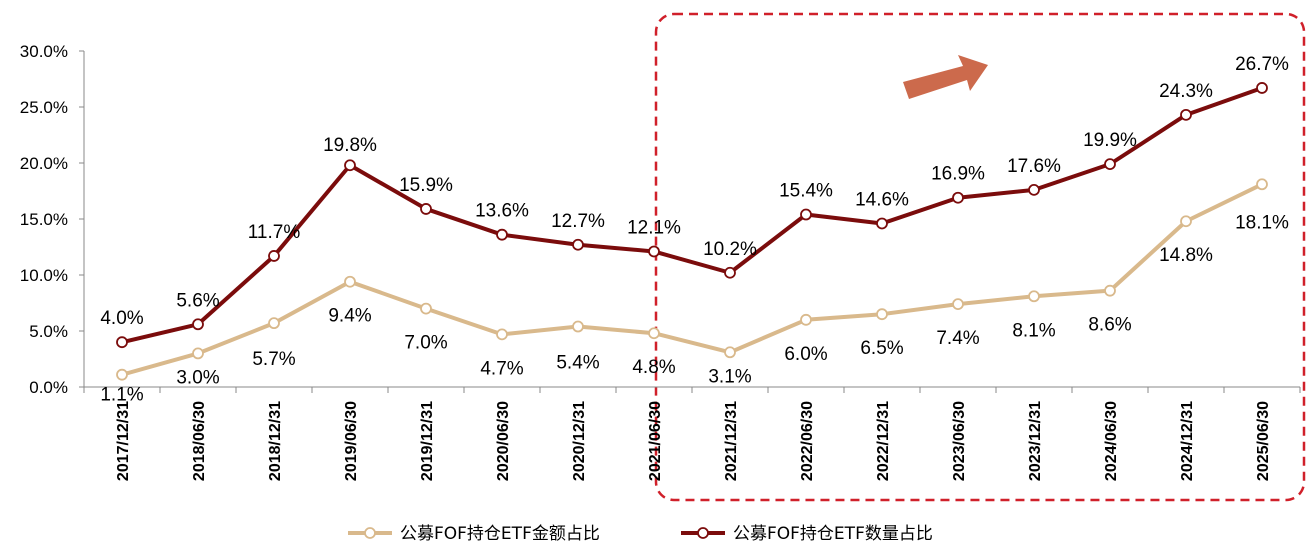 The width and height of the screenshot is (1308, 555). What do you see at coordinates (653, 367) in the screenshot?
I see `data-label-amount: 4.8%` at bounding box center [653, 367].